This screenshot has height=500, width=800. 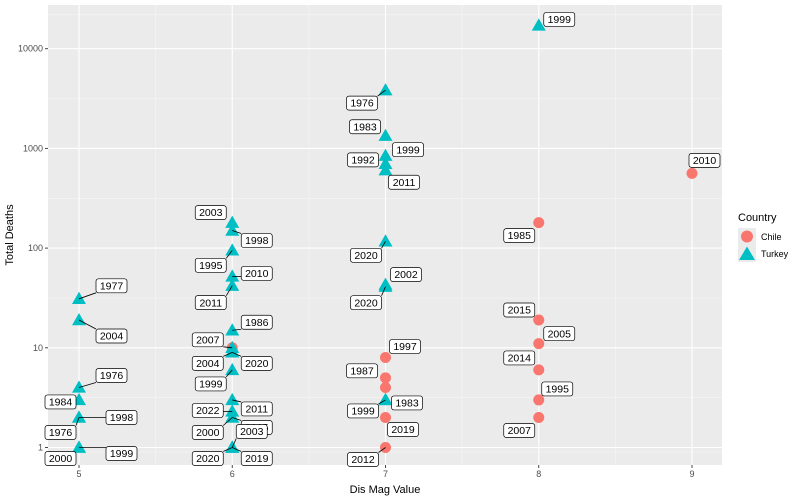 I want to click on point-label: 2014, so click(x=520, y=359).